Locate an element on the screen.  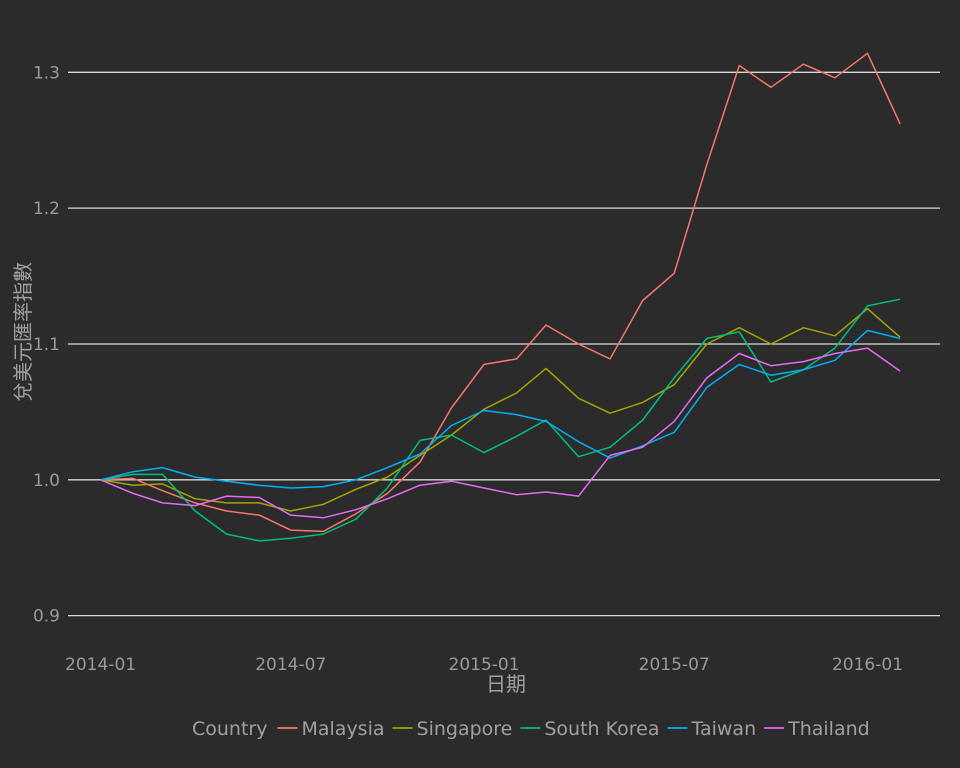
x-tick-labels: 2014-01 2014-07 2015-01 2015-07 2016-01 is located at coordinates (484, 665).